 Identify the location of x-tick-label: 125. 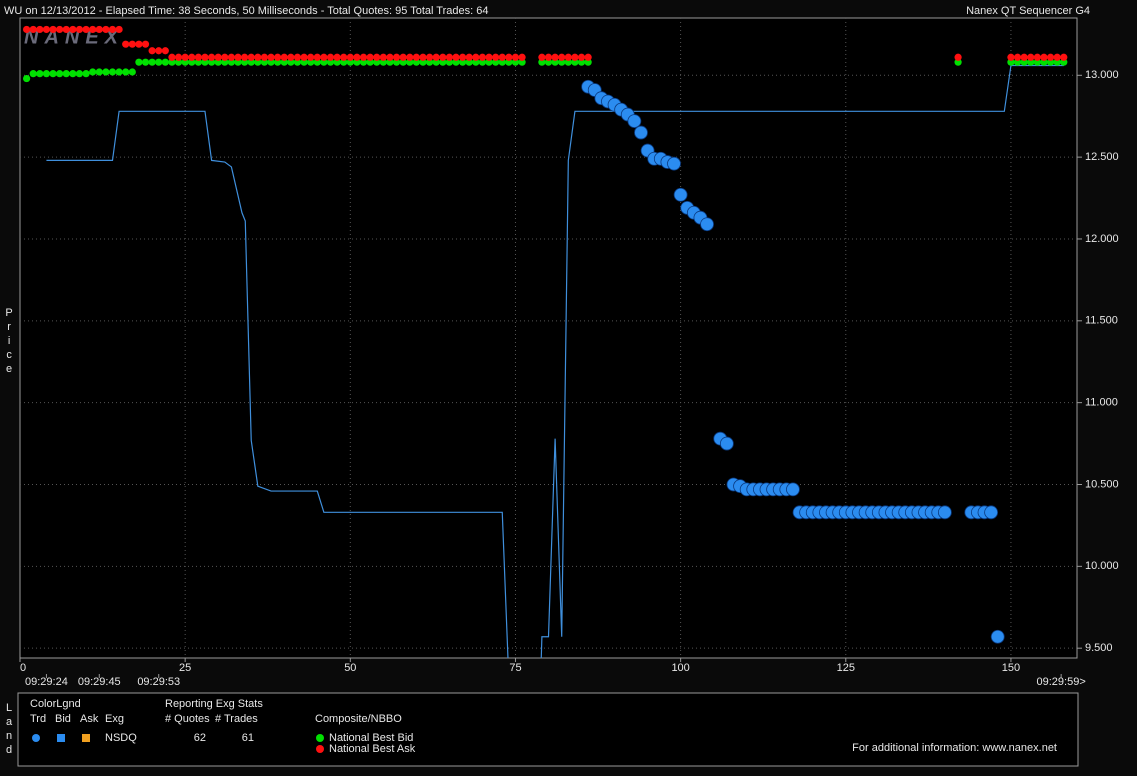
(846, 668).